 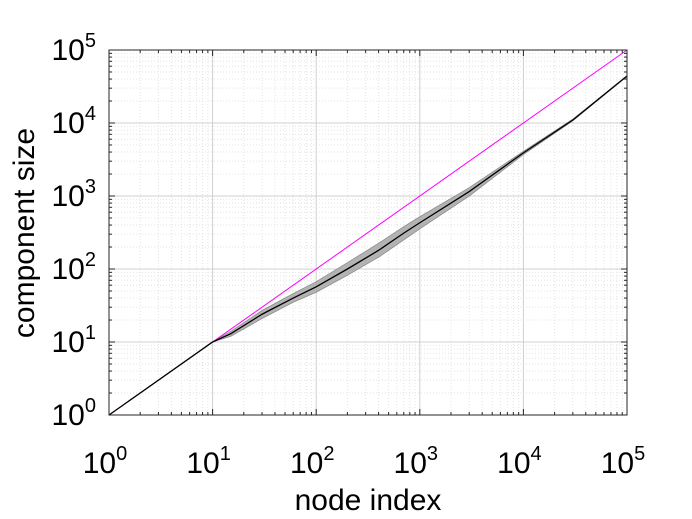 I want to click on y-tick-label: 10⁰, so click(x=74, y=413).